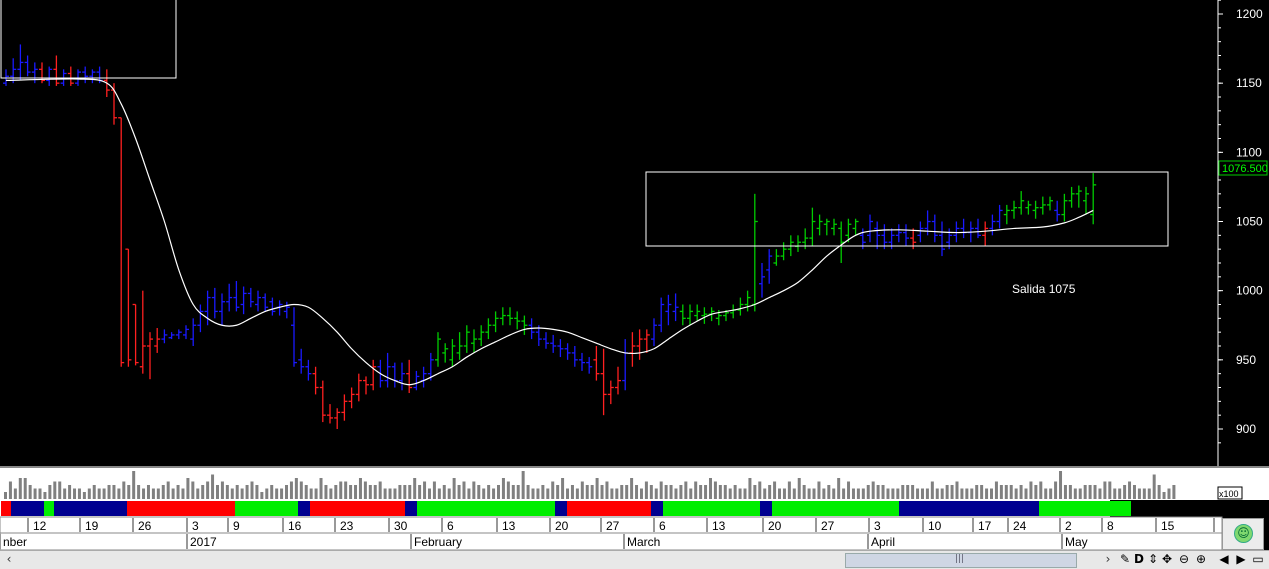 This screenshot has height=569, width=1269. I want to click on annotation-salida: Salida 1075, so click(1044, 289).